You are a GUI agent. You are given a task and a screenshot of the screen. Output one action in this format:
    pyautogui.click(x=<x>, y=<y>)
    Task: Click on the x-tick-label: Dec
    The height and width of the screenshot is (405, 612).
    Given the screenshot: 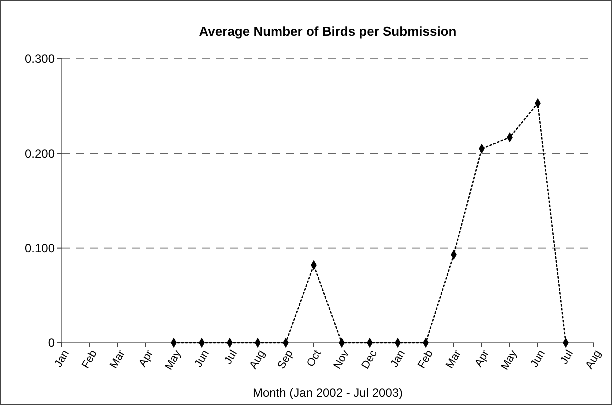 What is the action you would take?
    pyautogui.click(x=370, y=360)
    